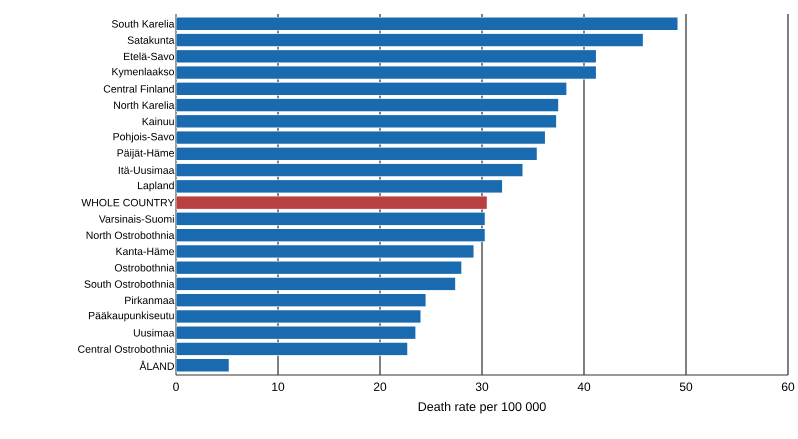 Image resolution: width=798 pixels, height=439 pixels. I want to click on y-tick-label: Kanta-Häme, so click(145, 252).